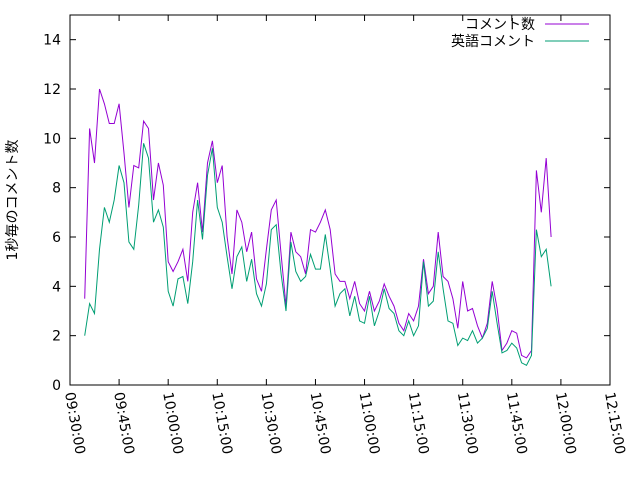 The height and width of the screenshot is (480, 640). What do you see at coordinates (516, 423) in the screenshot?
I see `x-tick-label: 11:45:00` at bounding box center [516, 423].